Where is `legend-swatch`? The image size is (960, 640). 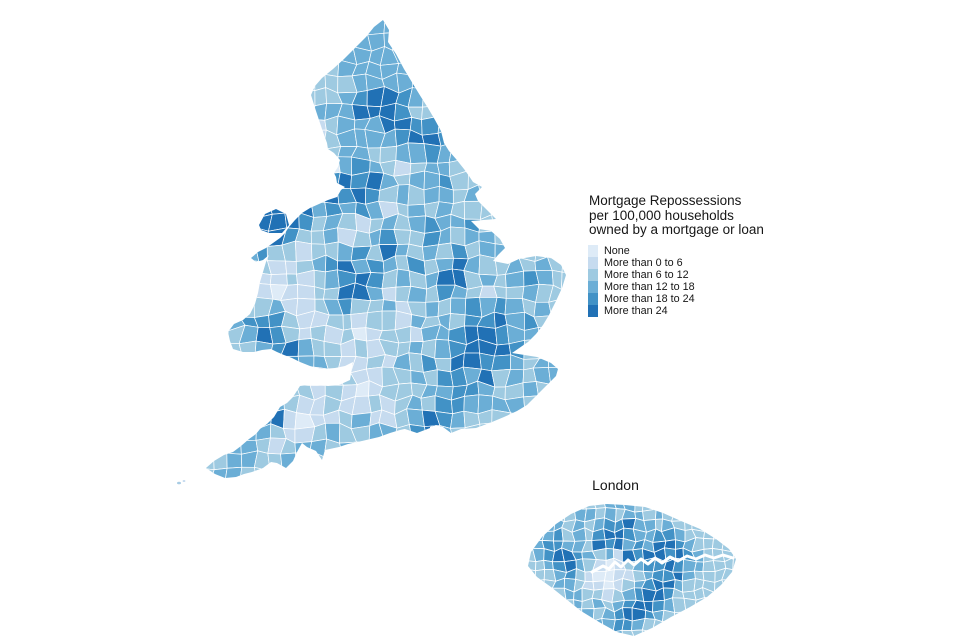
legend-swatch is located at coordinates (593, 250).